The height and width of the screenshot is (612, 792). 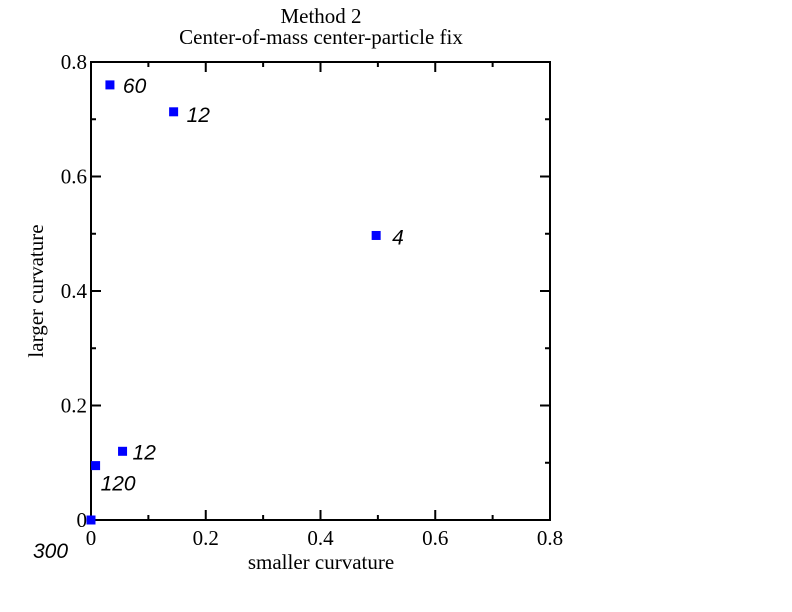 I want to click on y-tick-label: 0, so click(x=82, y=520).